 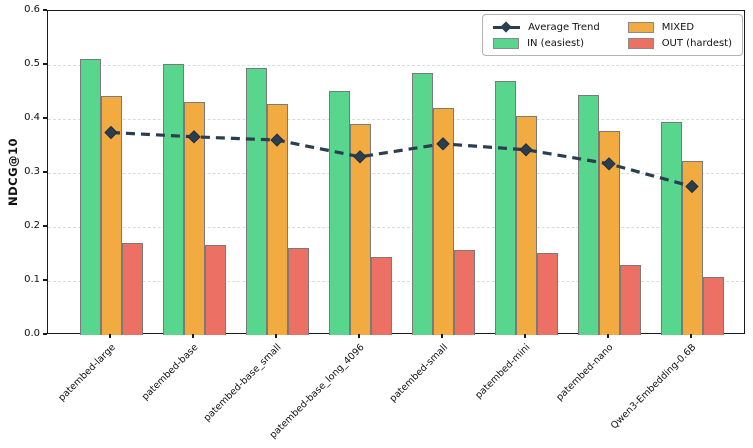 What do you see at coordinates (194, 218) in the screenshot?
I see `bar-mixed-patembed-base` at bounding box center [194, 218].